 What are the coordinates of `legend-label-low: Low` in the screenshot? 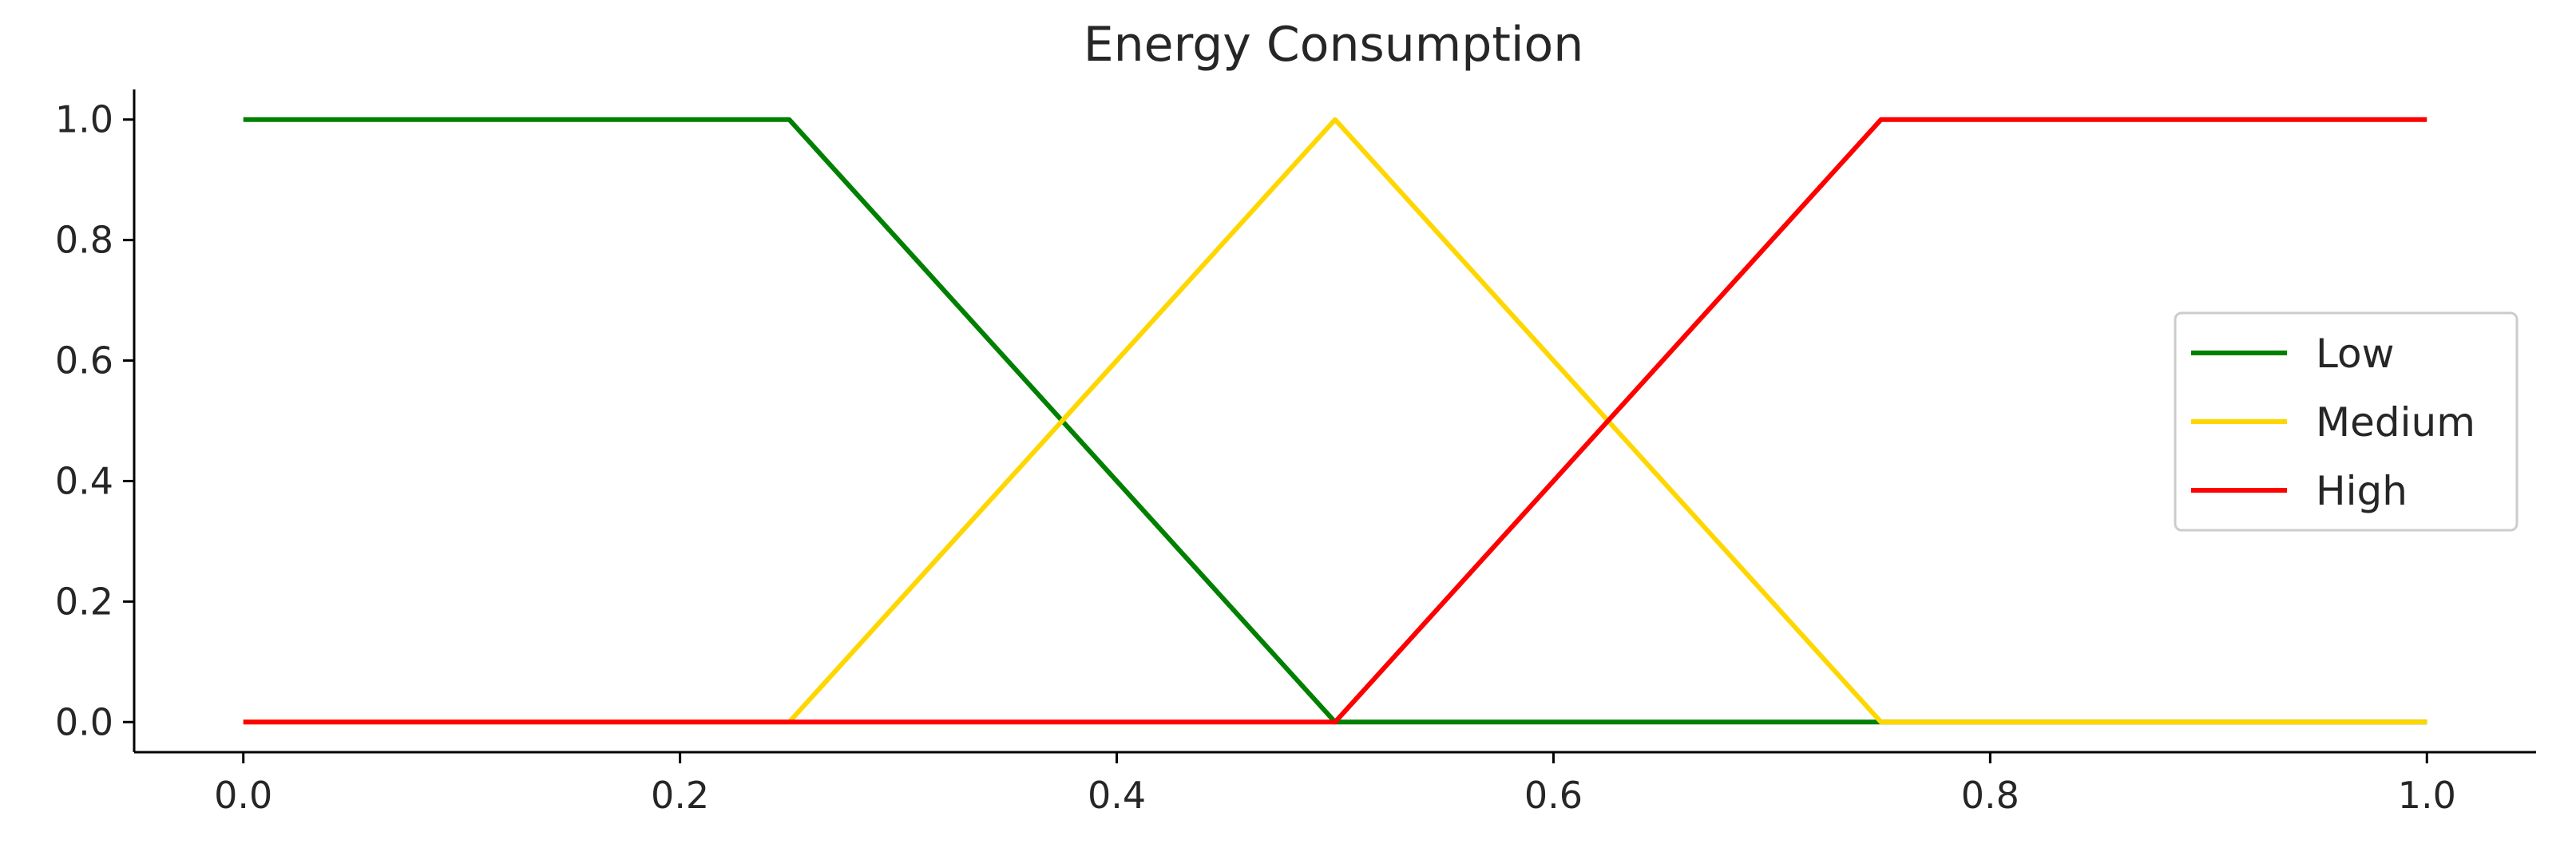 It's located at (2355, 354).